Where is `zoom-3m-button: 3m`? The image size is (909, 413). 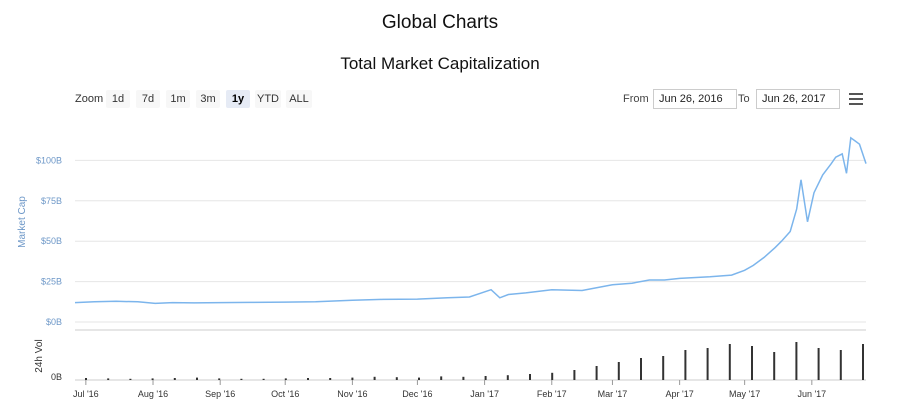
zoom-3m-button: 3m is located at coordinates (208, 99).